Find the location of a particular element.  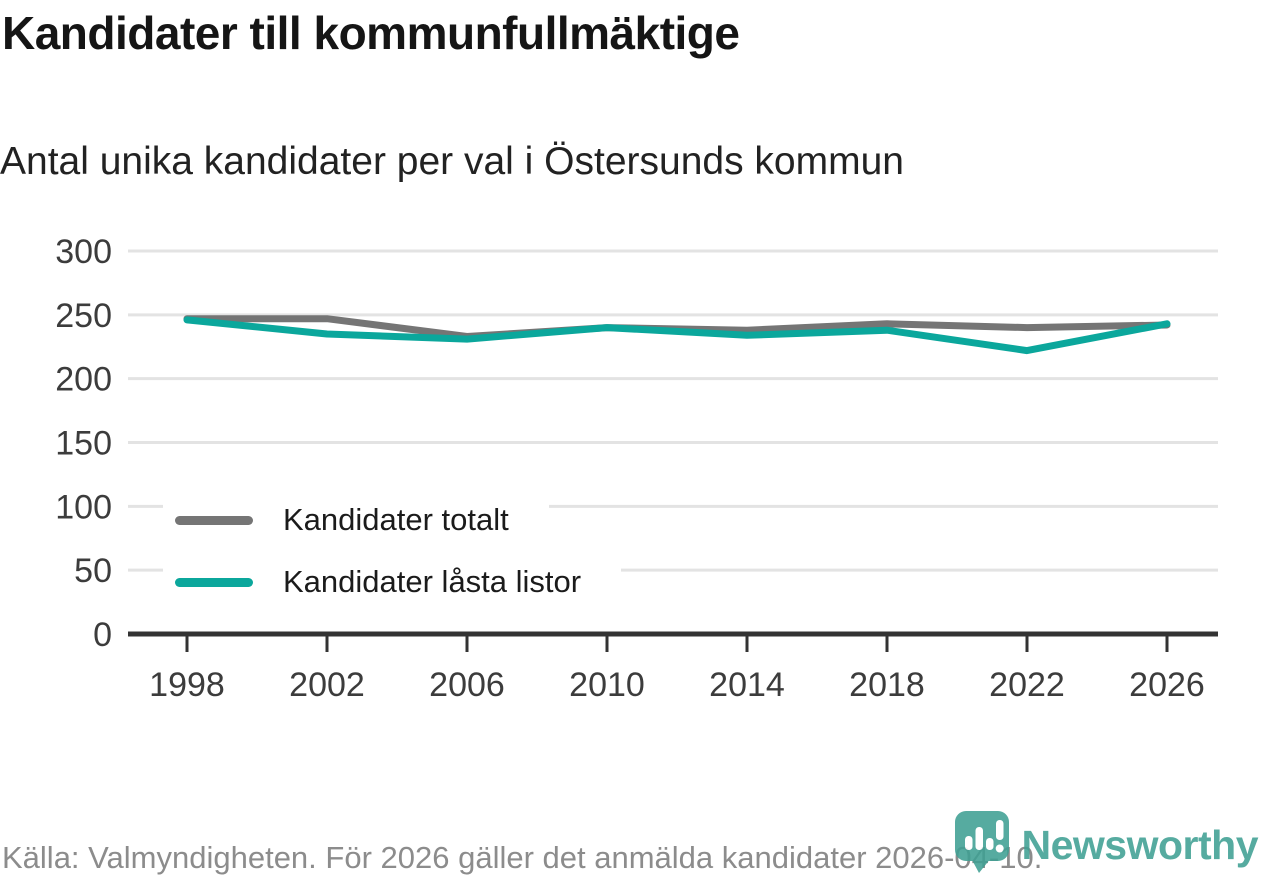

legend-item-kandidater-lasta-listor: Kandidater låsta listor is located at coordinates (392, 582).